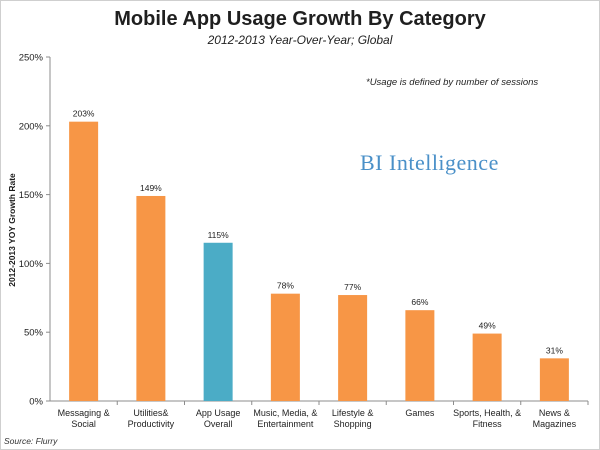  Describe the element at coordinates (84, 114) in the screenshot. I see `data-label: 203%` at that location.